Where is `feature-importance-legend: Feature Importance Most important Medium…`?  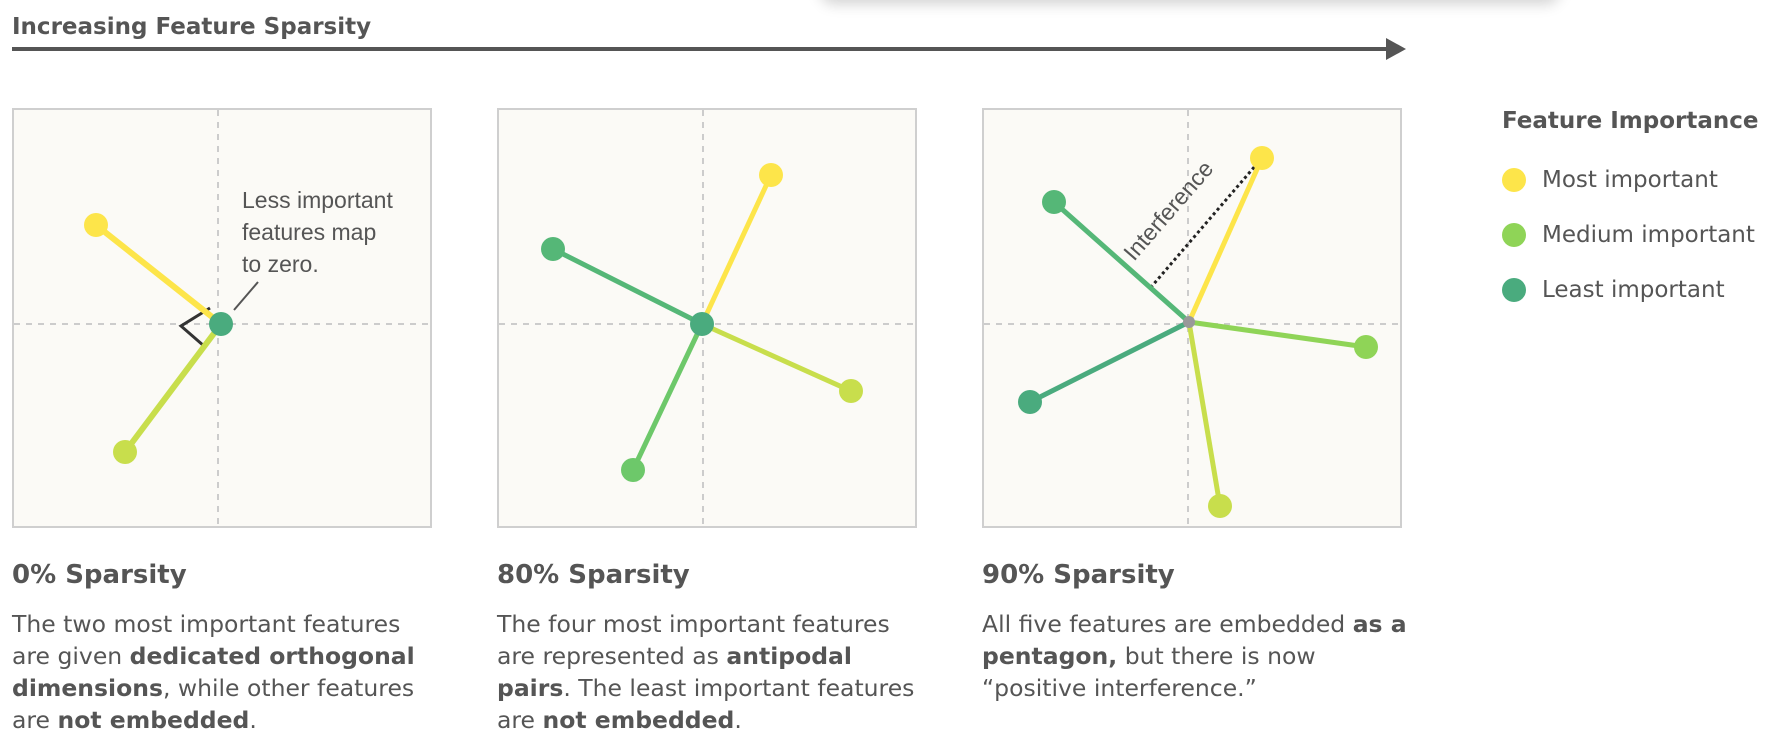
feature-importance-legend: Feature Importance Most important Medium… is located at coordinates (1630, 212).